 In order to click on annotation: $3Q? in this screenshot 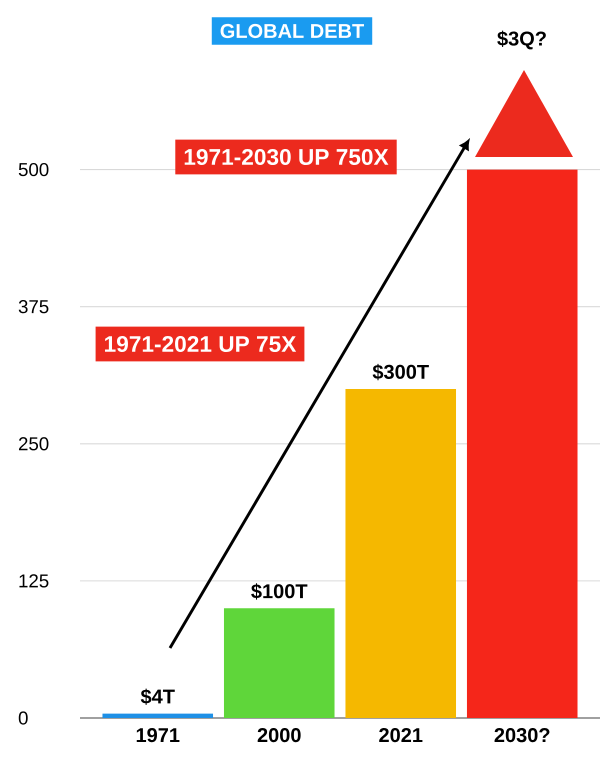, I will do `click(521, 40)`.